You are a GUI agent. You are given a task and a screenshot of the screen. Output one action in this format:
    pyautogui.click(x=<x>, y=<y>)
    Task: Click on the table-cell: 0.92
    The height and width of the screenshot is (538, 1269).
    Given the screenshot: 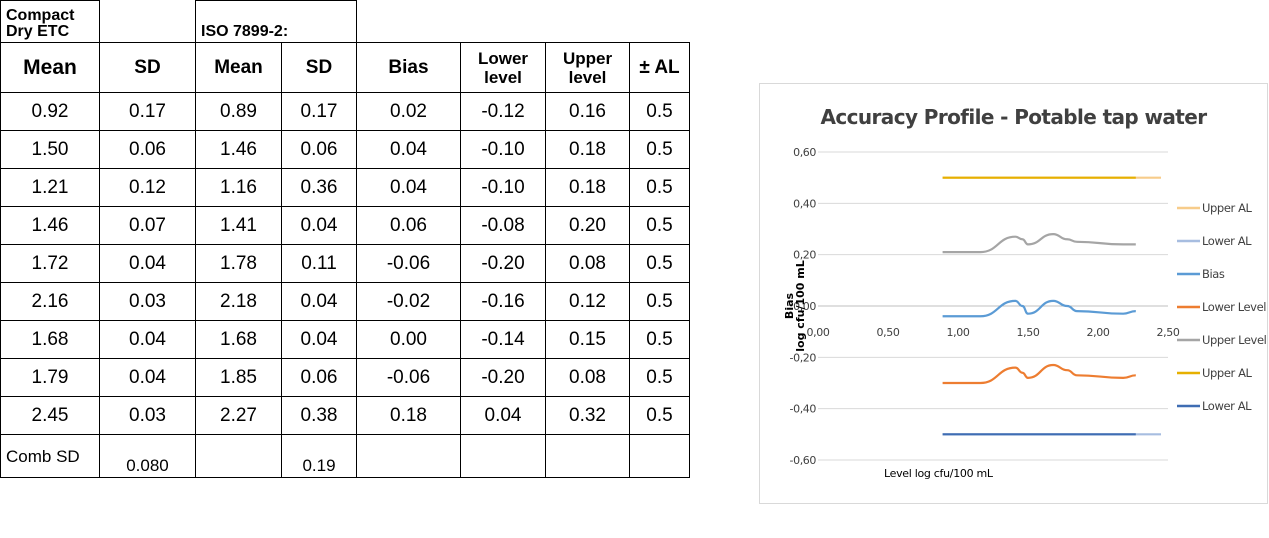 What is the action you would take?
    pyautogui.click(x=50, y=111)
    